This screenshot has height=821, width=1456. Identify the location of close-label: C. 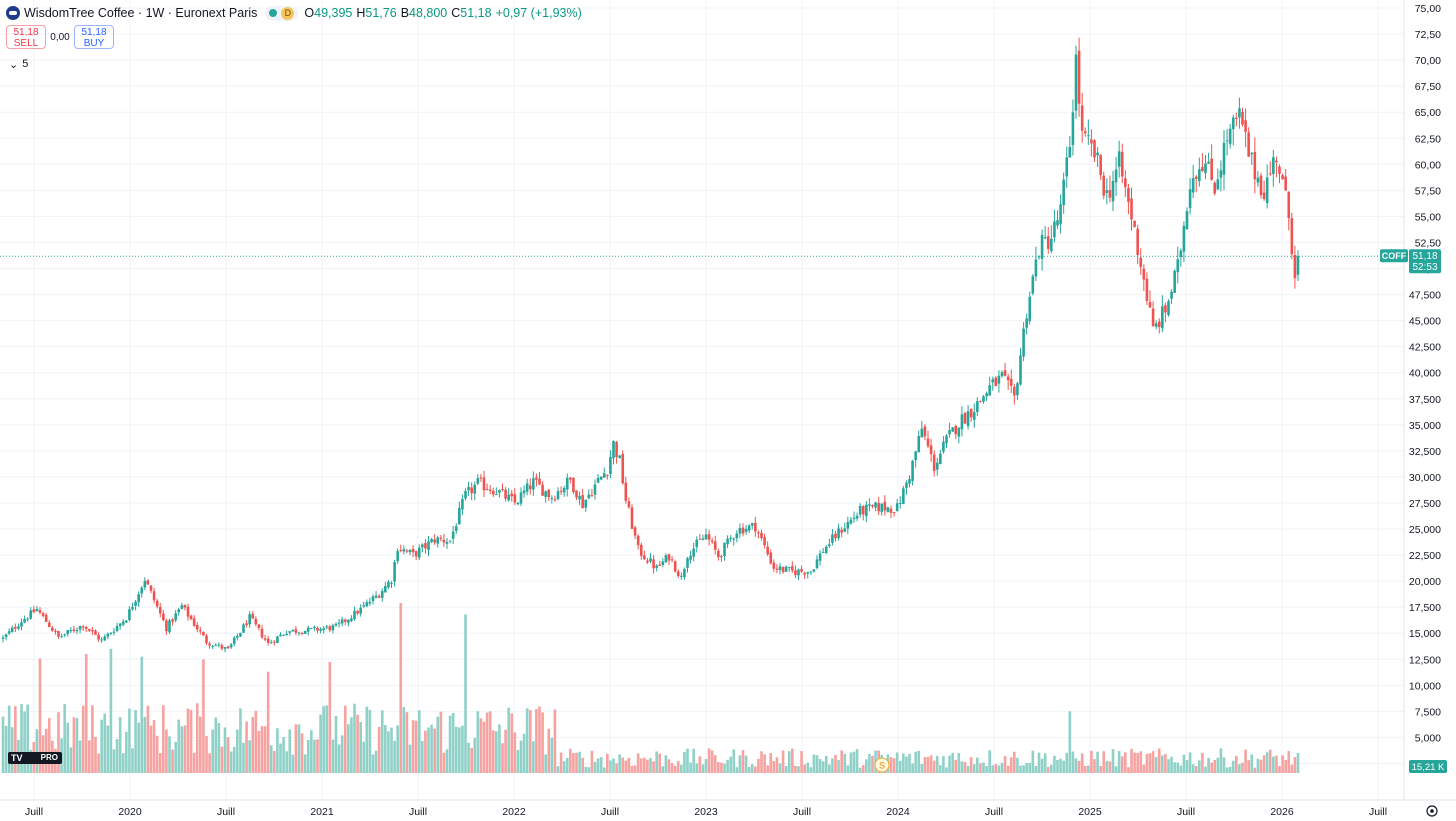
(456, 13).